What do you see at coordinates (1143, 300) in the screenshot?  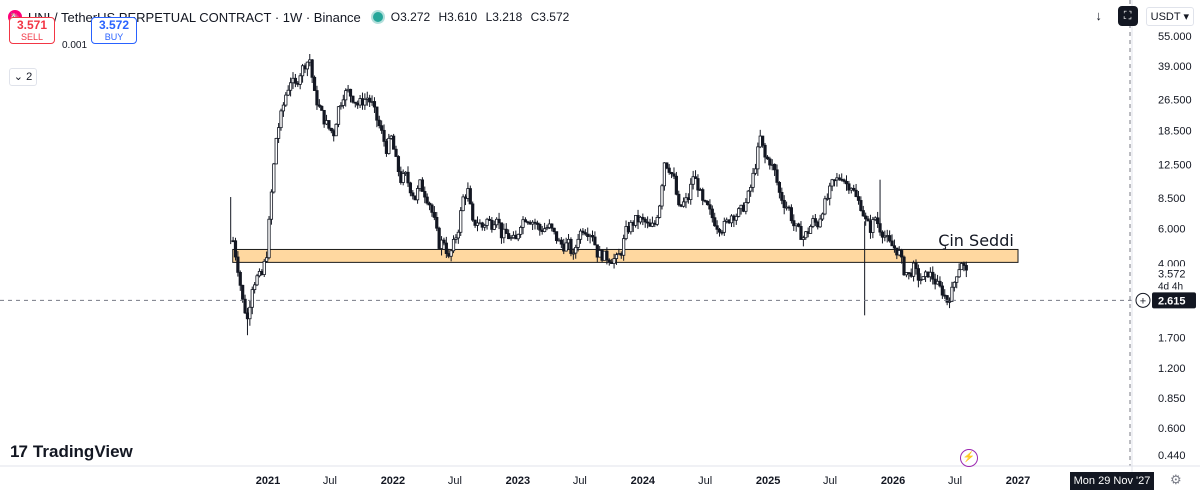 I see `add-alert-icon` at bounding box center [1143, 300].